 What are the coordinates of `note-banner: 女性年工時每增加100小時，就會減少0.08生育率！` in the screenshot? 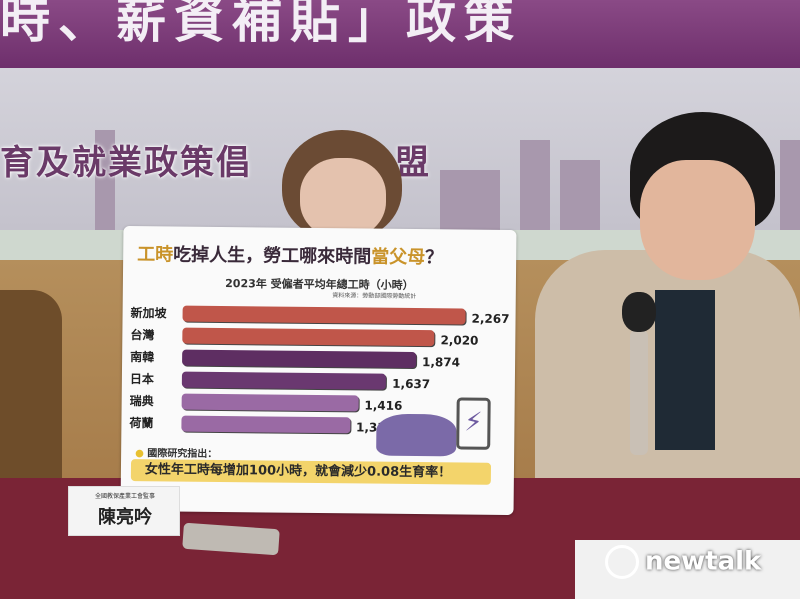 It's located at (311, 472).